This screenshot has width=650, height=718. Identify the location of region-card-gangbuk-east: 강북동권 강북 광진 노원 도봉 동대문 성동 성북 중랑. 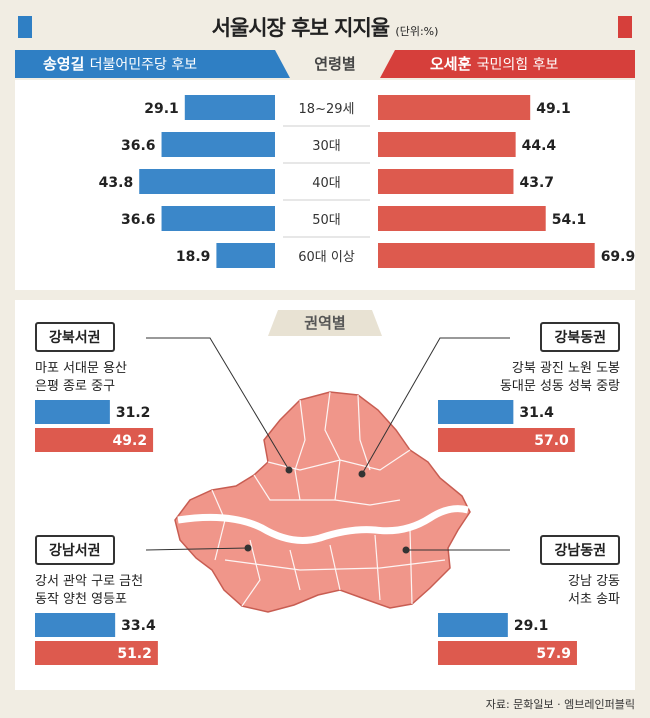
(545, 359).